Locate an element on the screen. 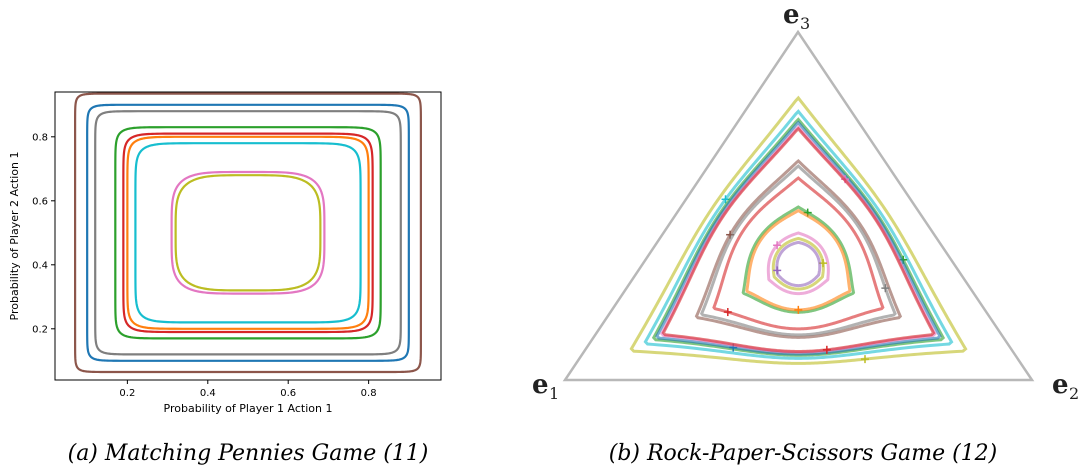 This screenshot has height=472, width=1080. vertex-e2-letter: e is located at coordinates (1060, 385).